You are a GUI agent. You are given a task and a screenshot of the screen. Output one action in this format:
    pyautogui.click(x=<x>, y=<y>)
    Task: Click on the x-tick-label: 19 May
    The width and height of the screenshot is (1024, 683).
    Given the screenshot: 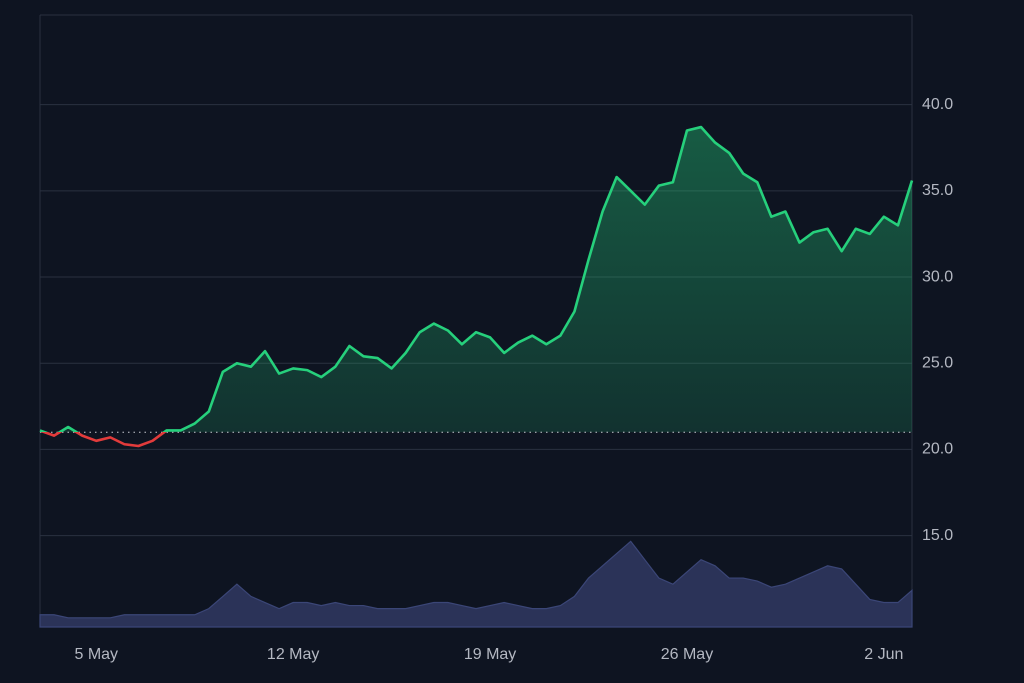 What is the action you would take?
    pyautogui.click(x=490, y=654)
    